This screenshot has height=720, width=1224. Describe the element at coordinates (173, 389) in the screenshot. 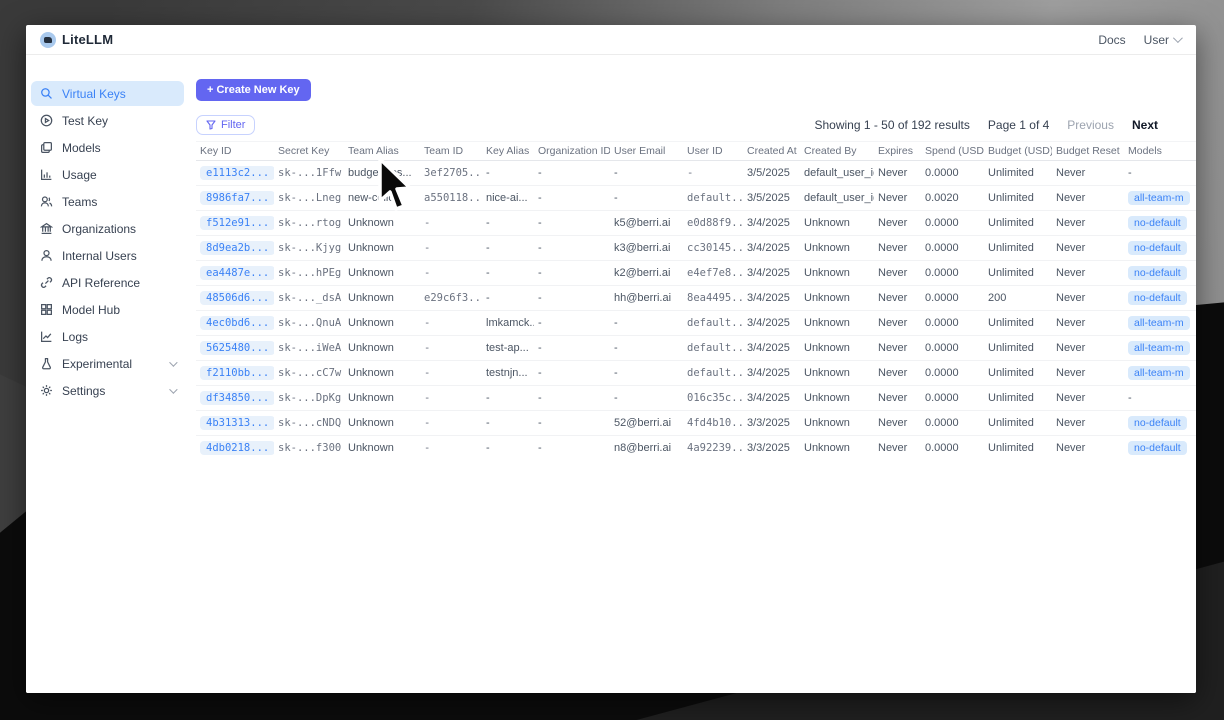

I see `chevron-down-icon` at that location.